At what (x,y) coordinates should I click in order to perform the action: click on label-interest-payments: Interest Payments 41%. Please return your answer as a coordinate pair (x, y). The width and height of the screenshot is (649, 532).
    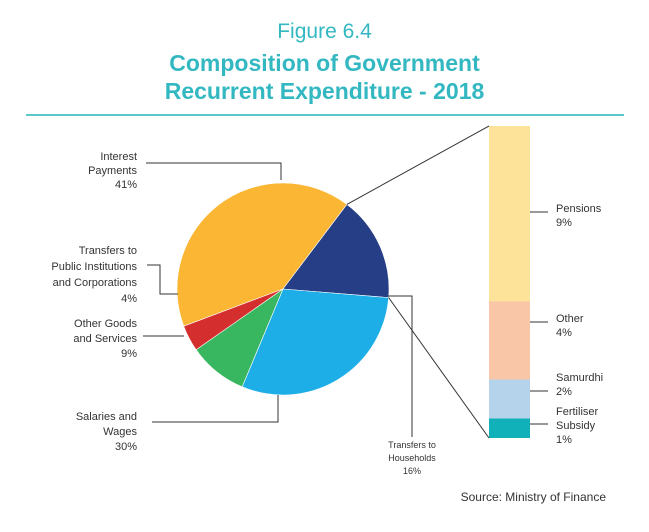
    Looking at the image, I should click on (112, 171).